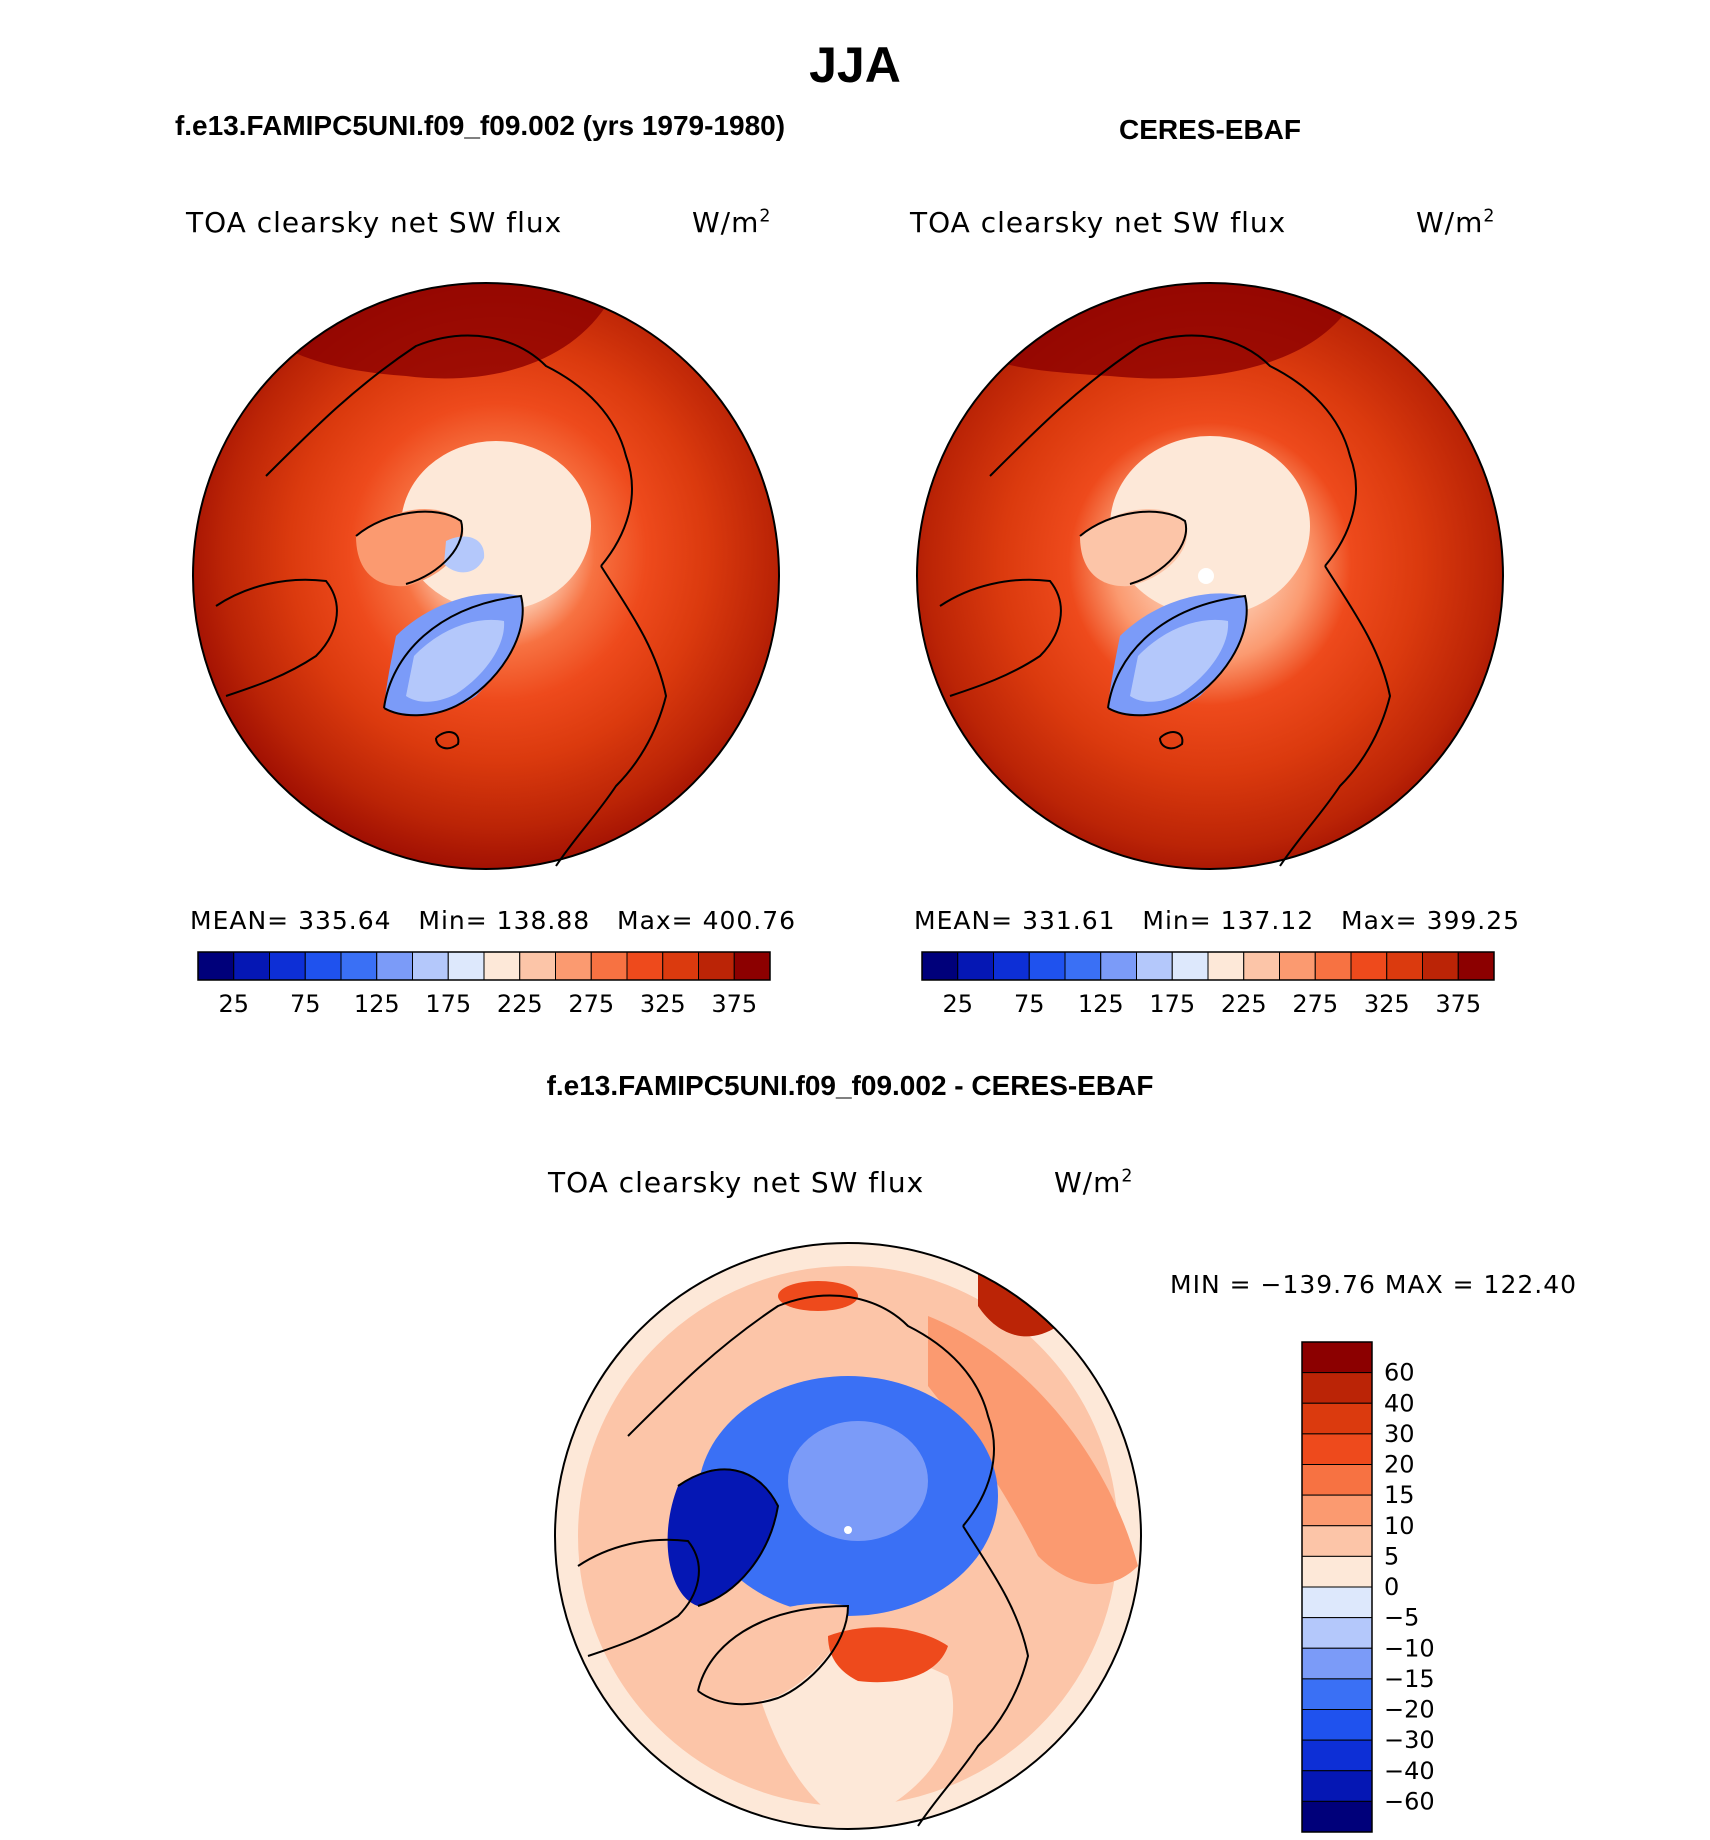  I want to click on left-colorbar-tick-label: 325, so click(663, 1004).